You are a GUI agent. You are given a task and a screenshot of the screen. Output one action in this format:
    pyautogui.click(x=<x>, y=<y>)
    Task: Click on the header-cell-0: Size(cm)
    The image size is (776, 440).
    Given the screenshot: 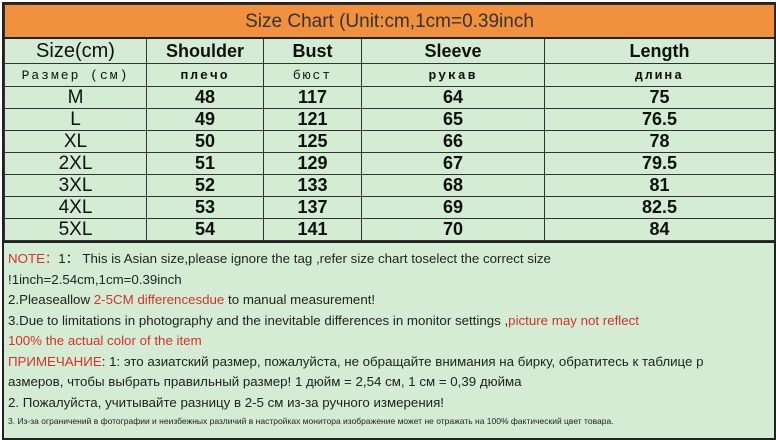 What is the action you would take?
    pyautogui.click(x=75, y=50)
    